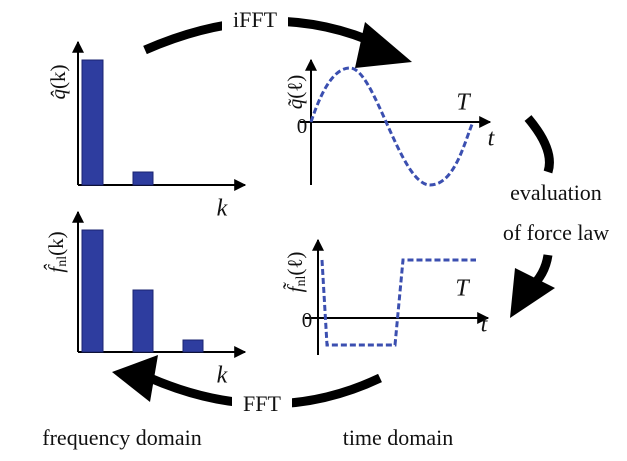 This screenshot has width=627, height=461. I want to click on y-label: q̃(ℓ), so click(295, 92).